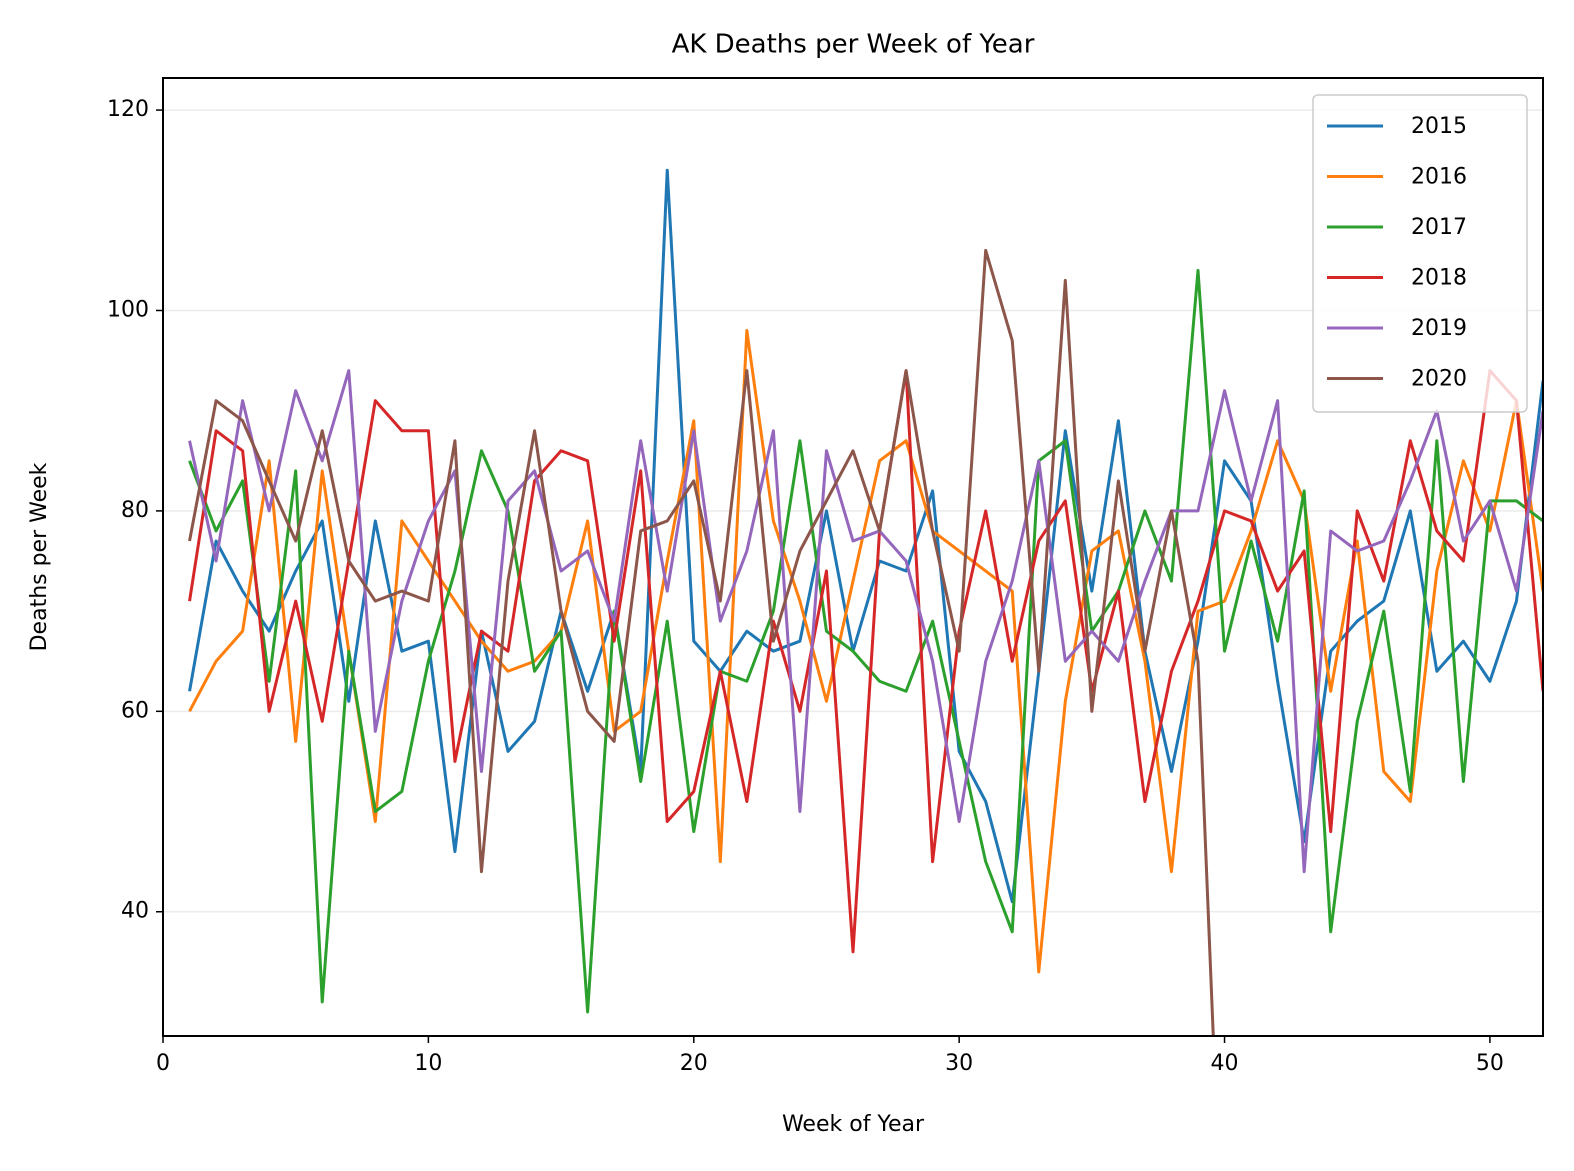 Image resolution: width=1574 pixels, height=1171 pixels. Describe the element at coordinates (853, 1124) in the screenshot. I see `x-axis-label: Week of Year` at that location.